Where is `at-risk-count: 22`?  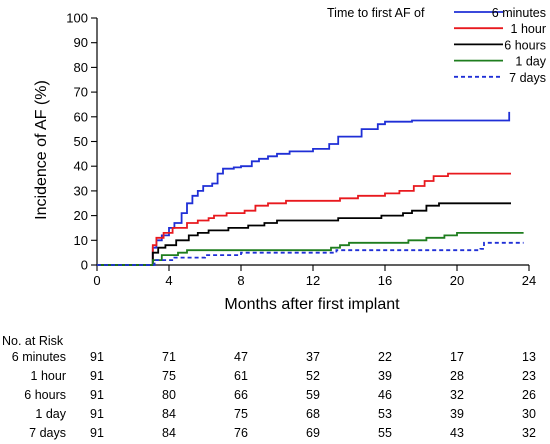 at-risk-count: 22 is located at coordinates (385, 357).